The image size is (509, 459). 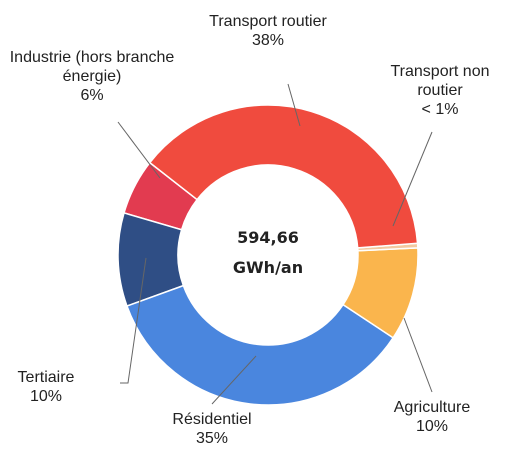 What do you see at coordinates (440, 81) in the screenshot?
I see `segment-label: Transport non routier` at bounding box center [440, 81].